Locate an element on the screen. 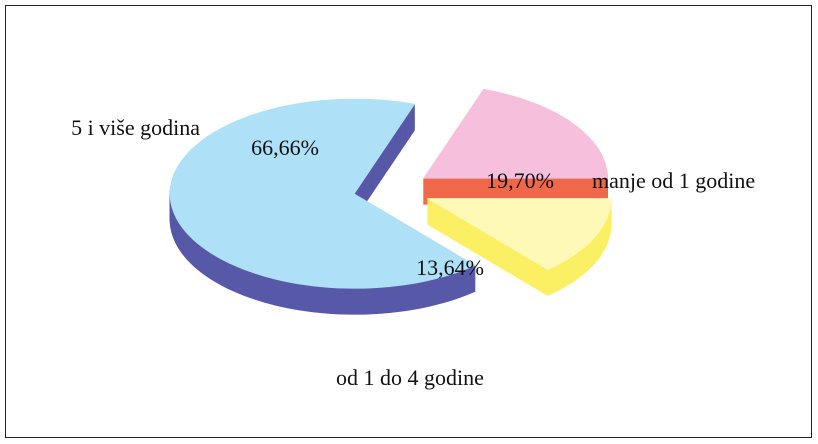  value-label: 66,66% is located at coordinates (285, 147).